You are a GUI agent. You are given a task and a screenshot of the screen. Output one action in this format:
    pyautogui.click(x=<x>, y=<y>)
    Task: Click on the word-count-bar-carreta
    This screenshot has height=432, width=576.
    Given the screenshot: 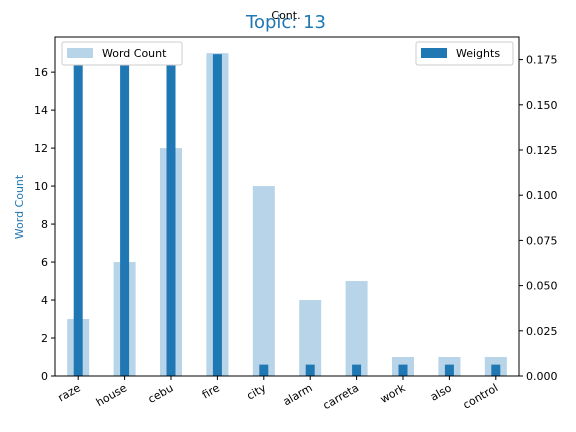 What is the action you would take?
    pyautogui.click(x=356, y=328)
    